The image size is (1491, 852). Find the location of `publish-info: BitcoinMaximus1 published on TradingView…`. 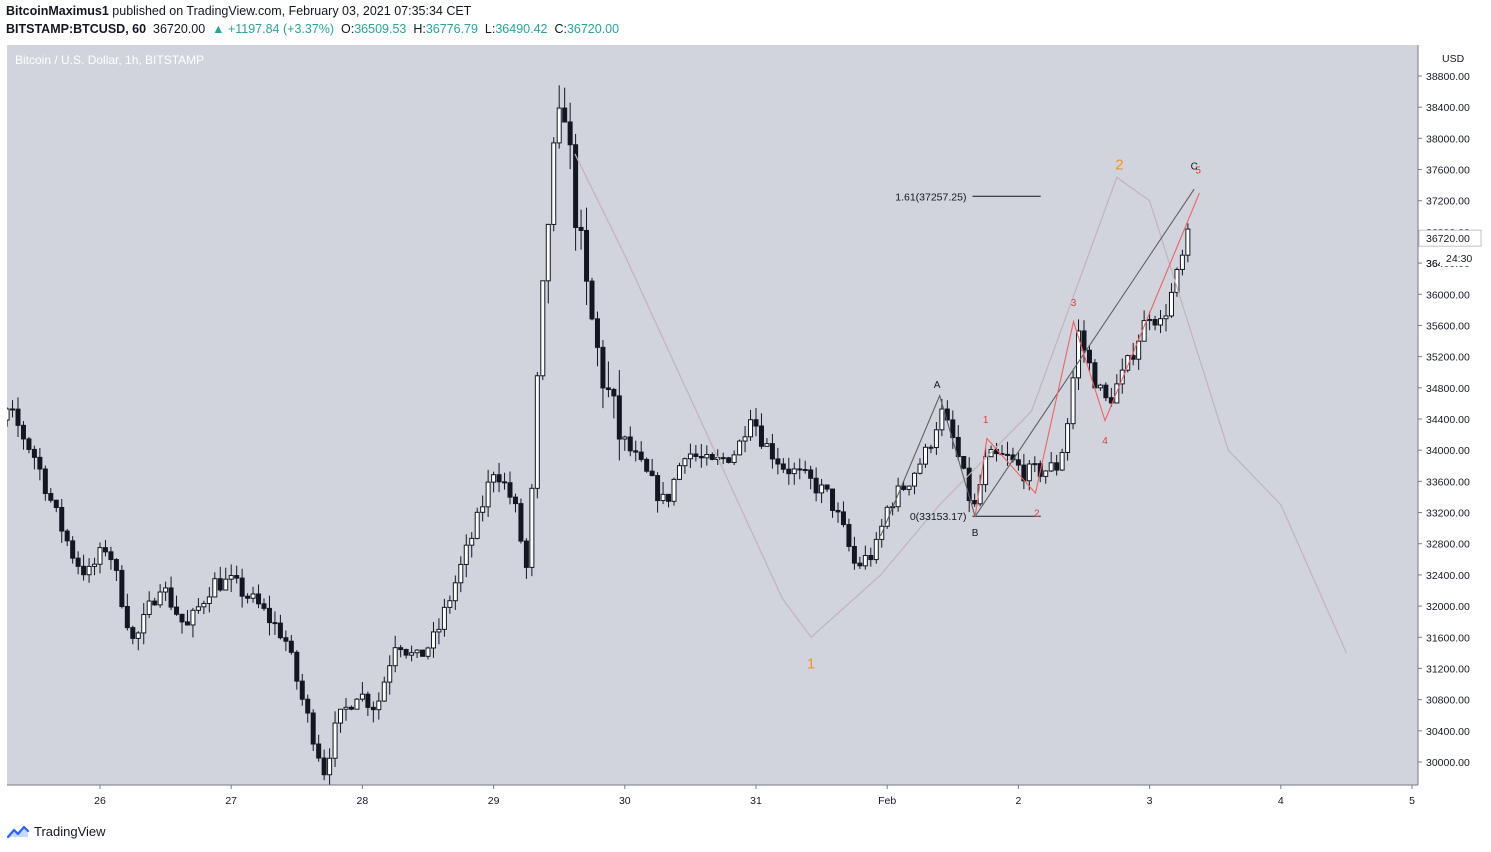

publish-info: BitcoinMaximus1 published on TradingView… is located at coordinates (238, 11).